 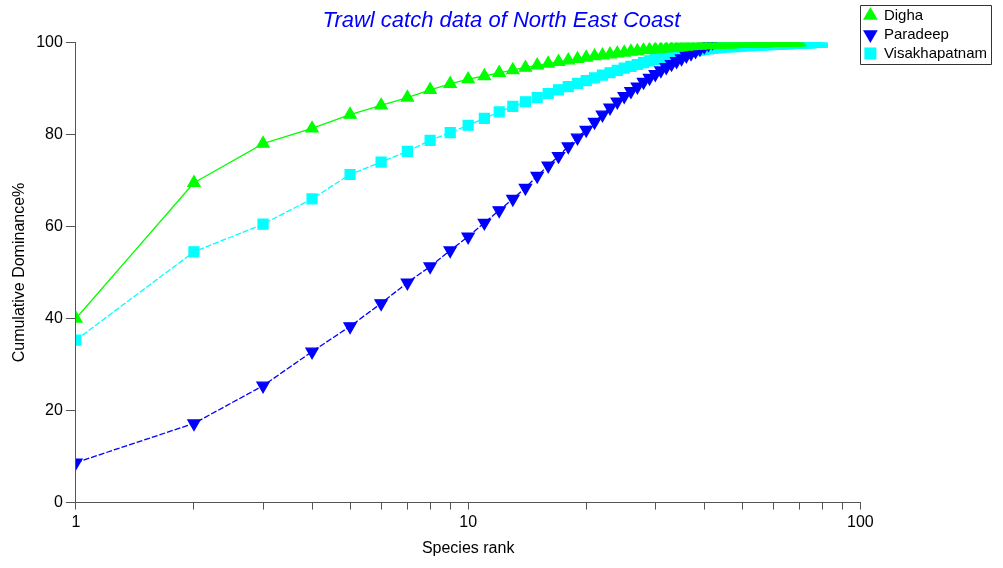 I want to click on x-axis-title: Species rank, so click(x=468, y=547).